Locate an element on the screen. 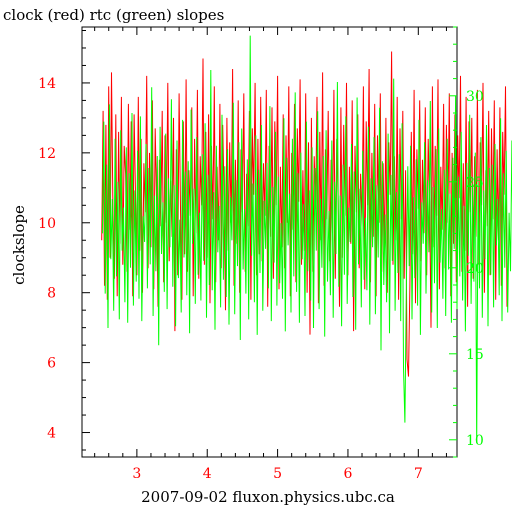 The width and height of the screenshot is (512, 512). y-left-tick-label: 10 is located at coordinates (47, 224).